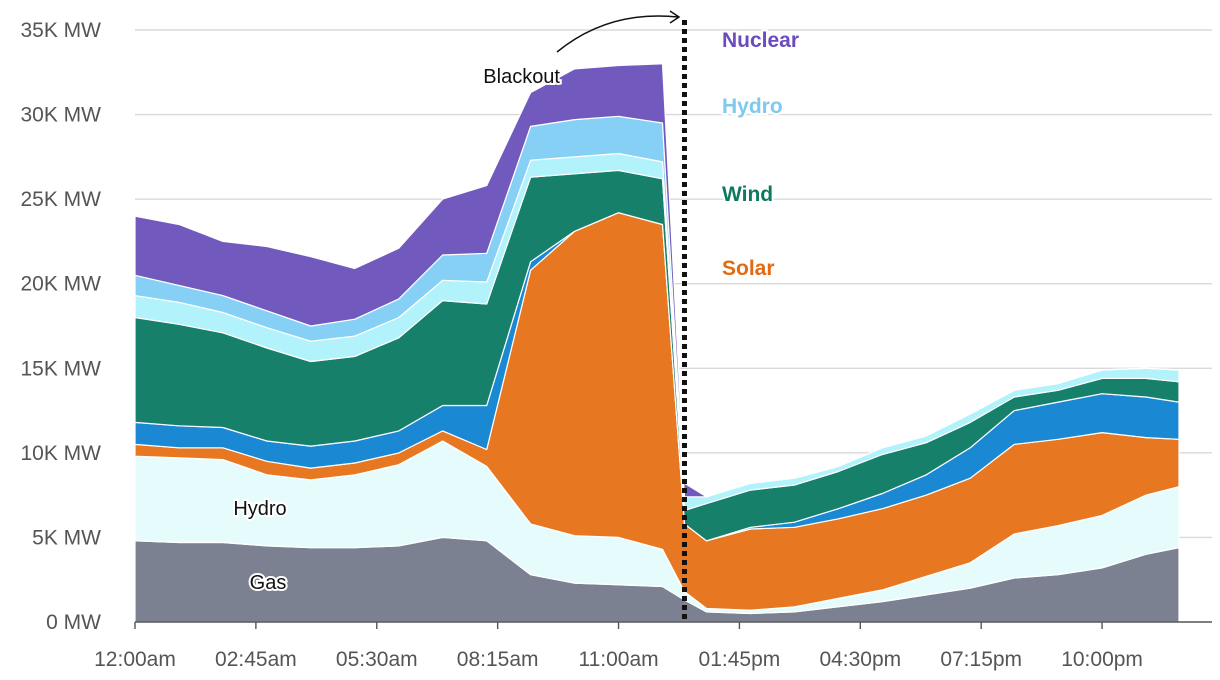 The image size is (1220, 680). I want to click on x-tick-label: 05:30am, so click(377, 659).